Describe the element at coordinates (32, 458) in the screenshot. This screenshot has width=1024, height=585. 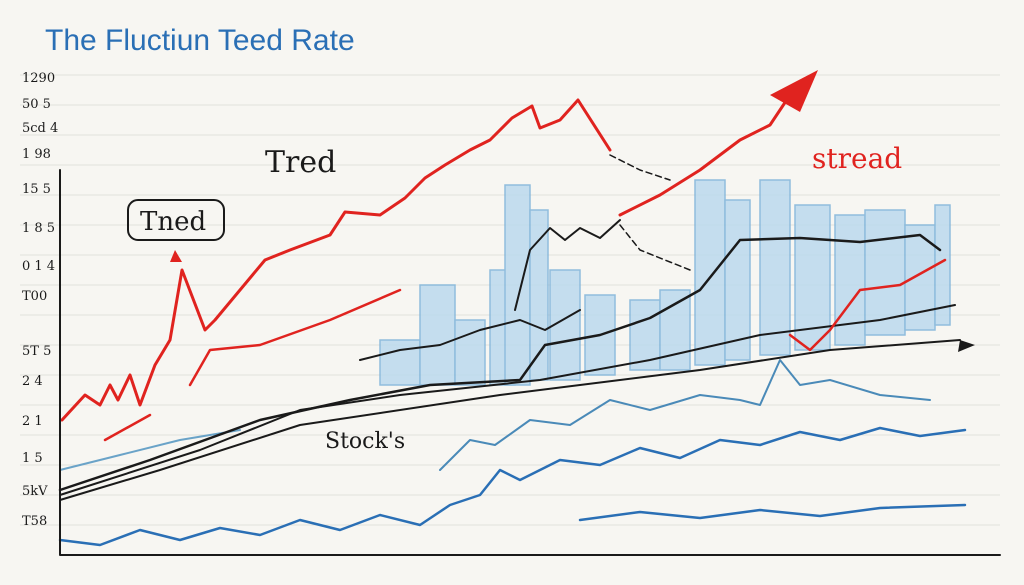
I see `axis-label: 1 5` at that location.